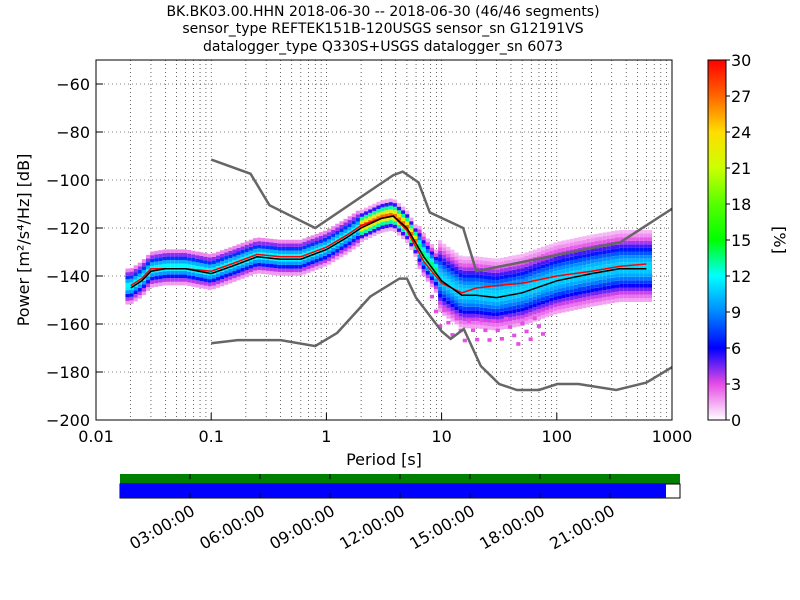 This screenshot has width=800, height=600. What do you see at coordinates (96, 436) in the screenshot?
I see `x-tick-label: 0.01` at bounding box center [96, 436].